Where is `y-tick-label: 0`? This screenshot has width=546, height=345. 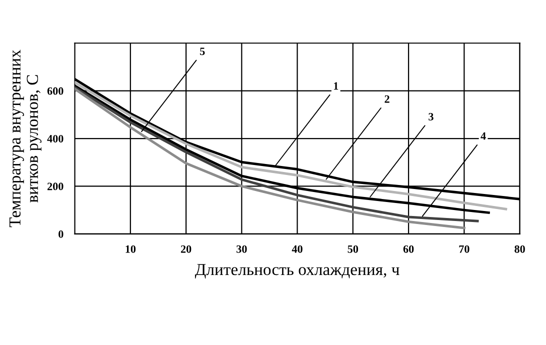 y-tick-label: 0 is located at coordinates (61, 234).